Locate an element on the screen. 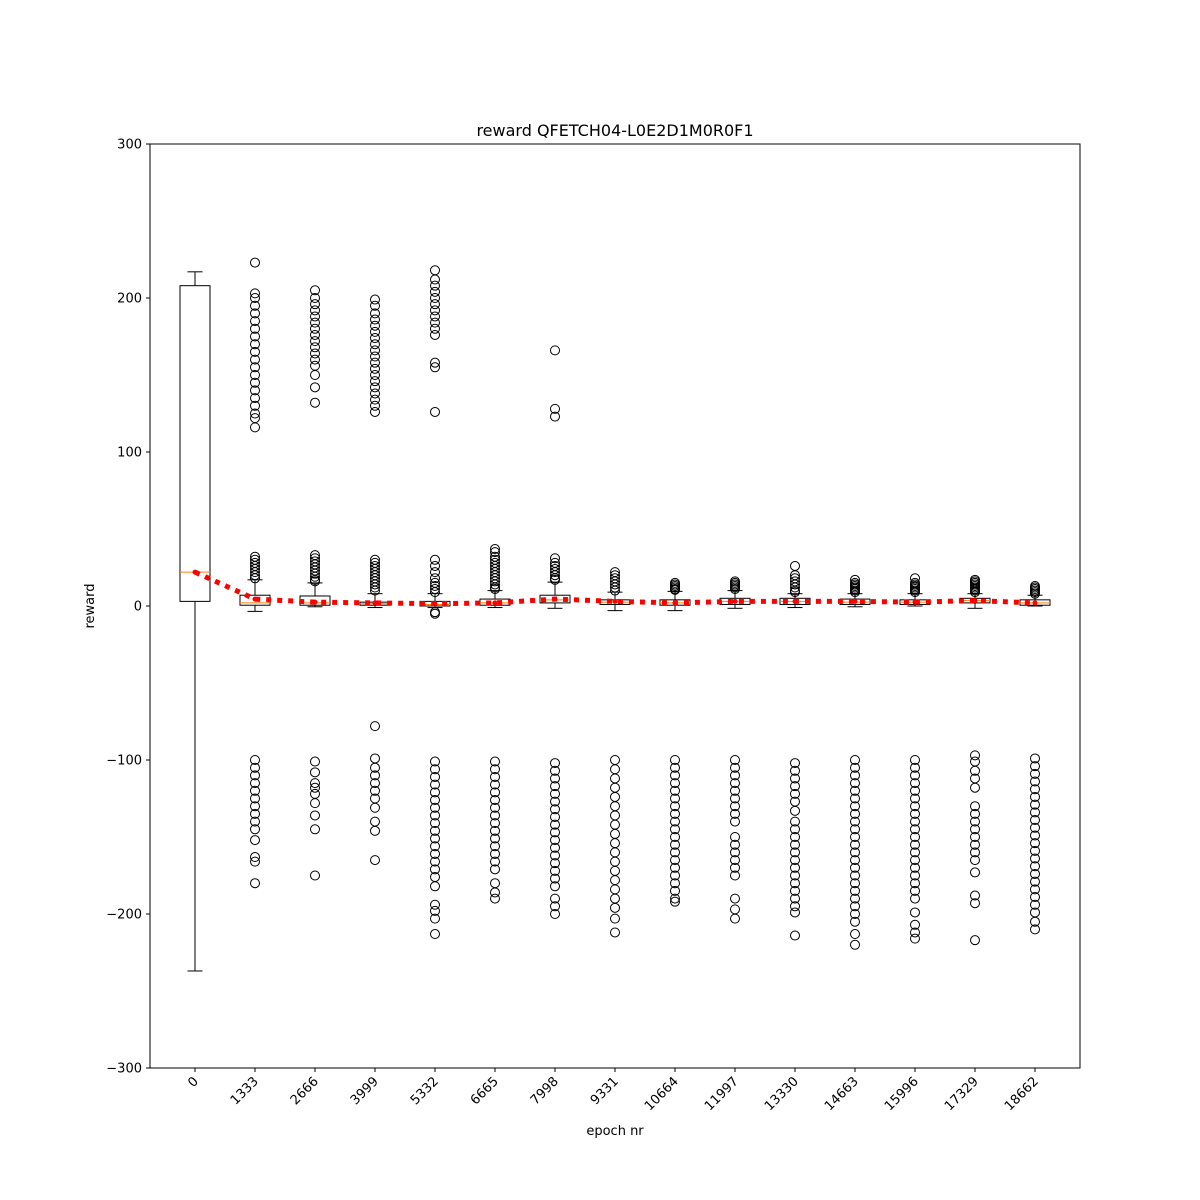 The image size is (1200, 1200). y-axis: 300 200 100 0 −100 −200 −300 is located at coordinates (128, 607).